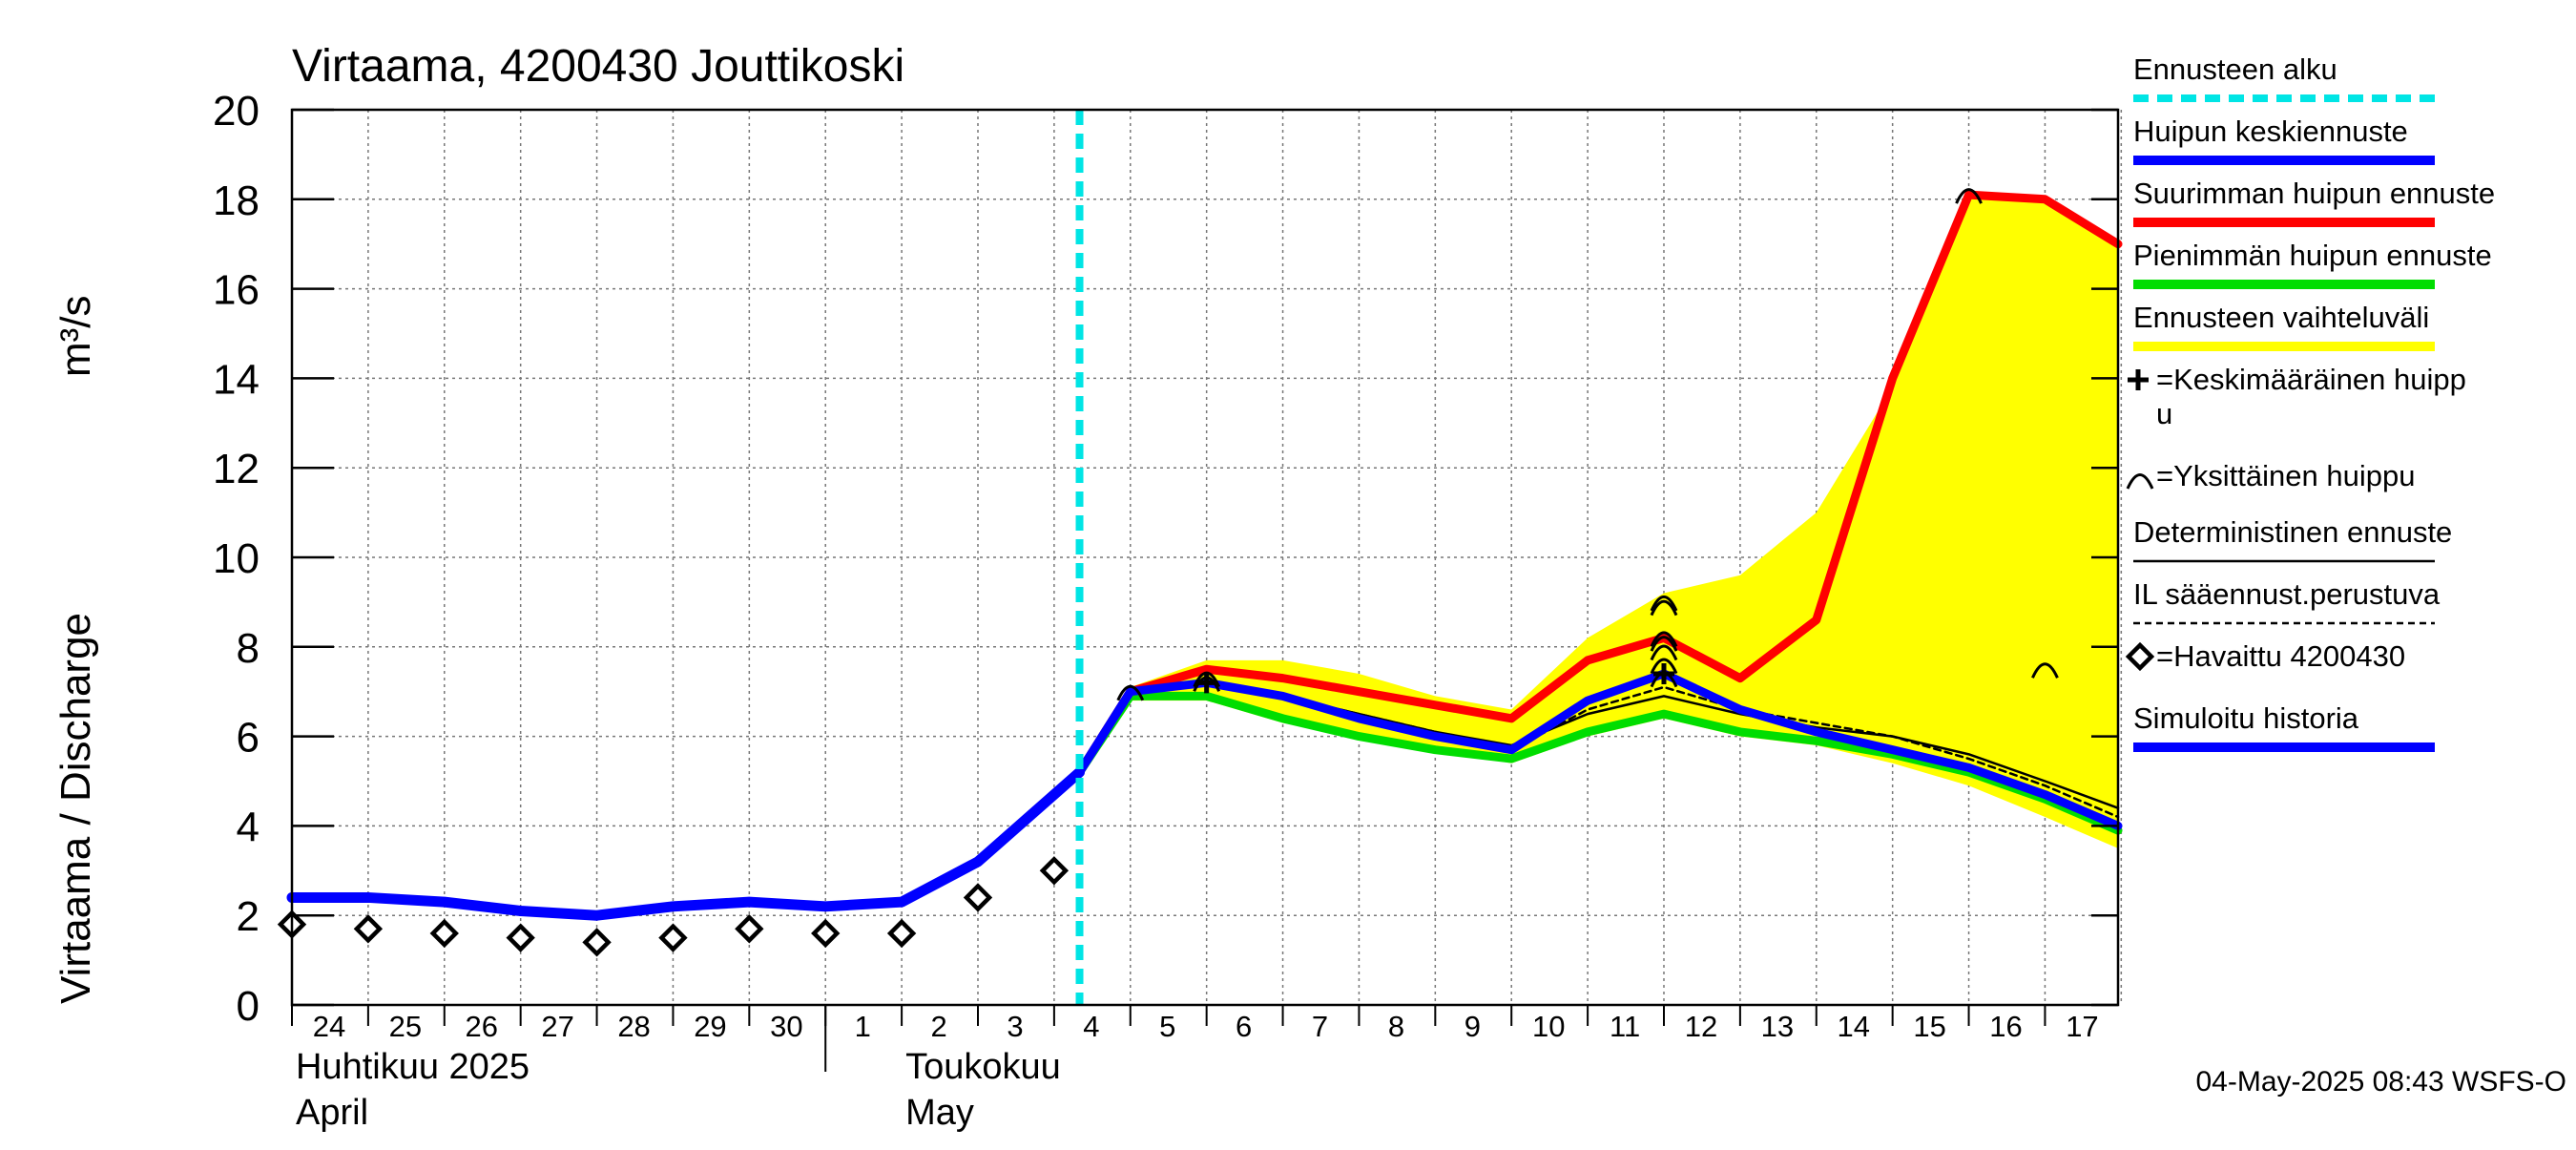 This screenshot has height=1150, width=2576. What do you see at coordinates (236, 558) in the screenshot?
I see `y-tick-label: 10` at bounding box center [236, 558].